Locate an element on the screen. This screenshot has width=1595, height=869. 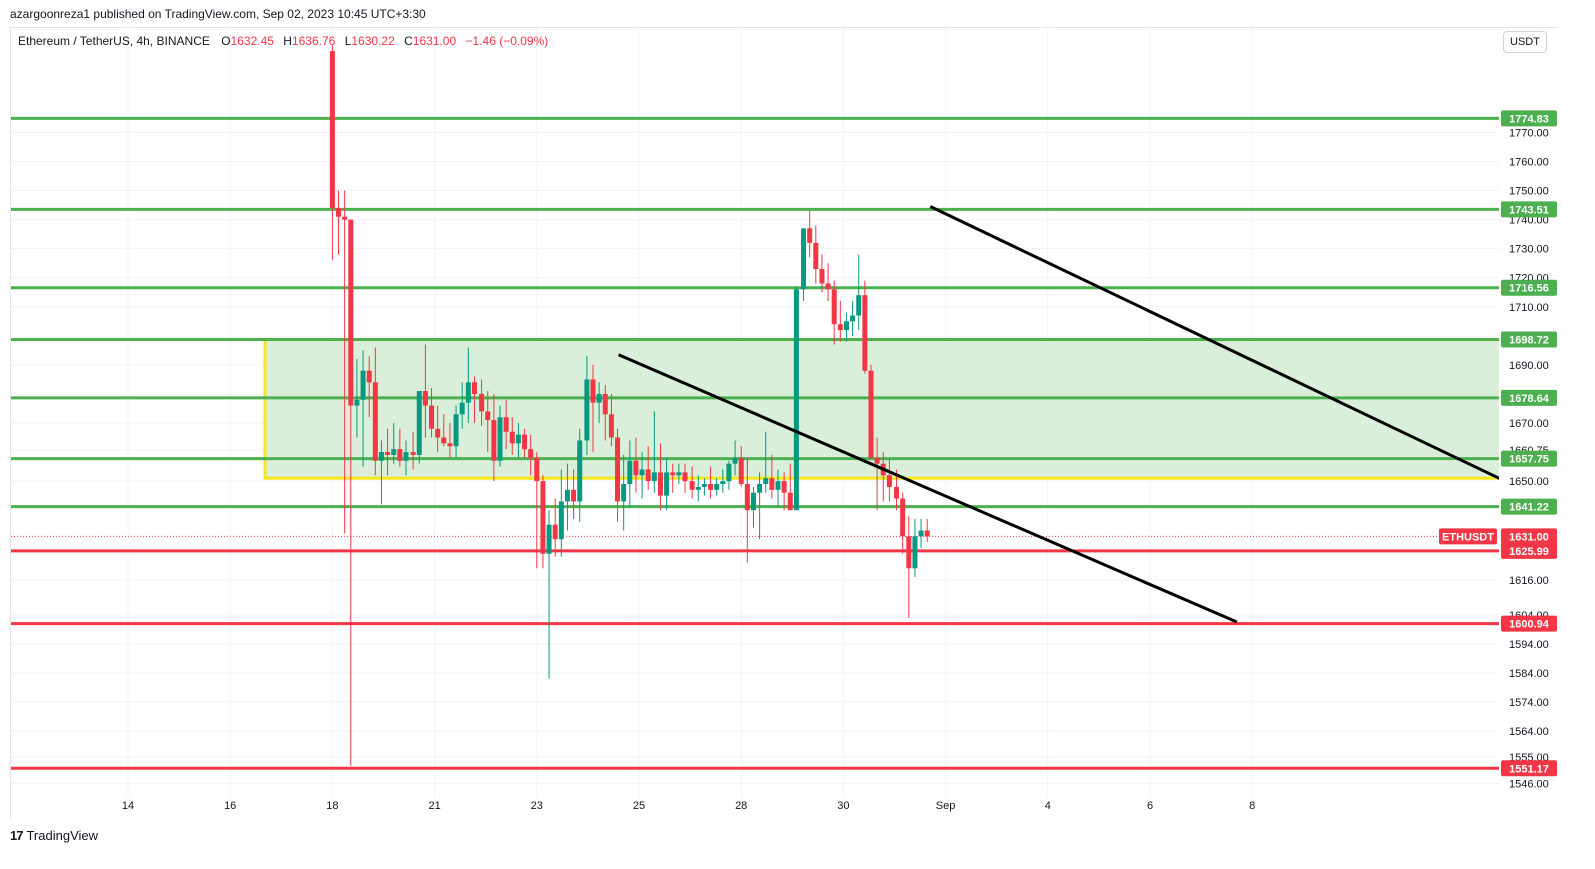
y-tick-label: 1740.00 is located at coordinates (1529, 221).